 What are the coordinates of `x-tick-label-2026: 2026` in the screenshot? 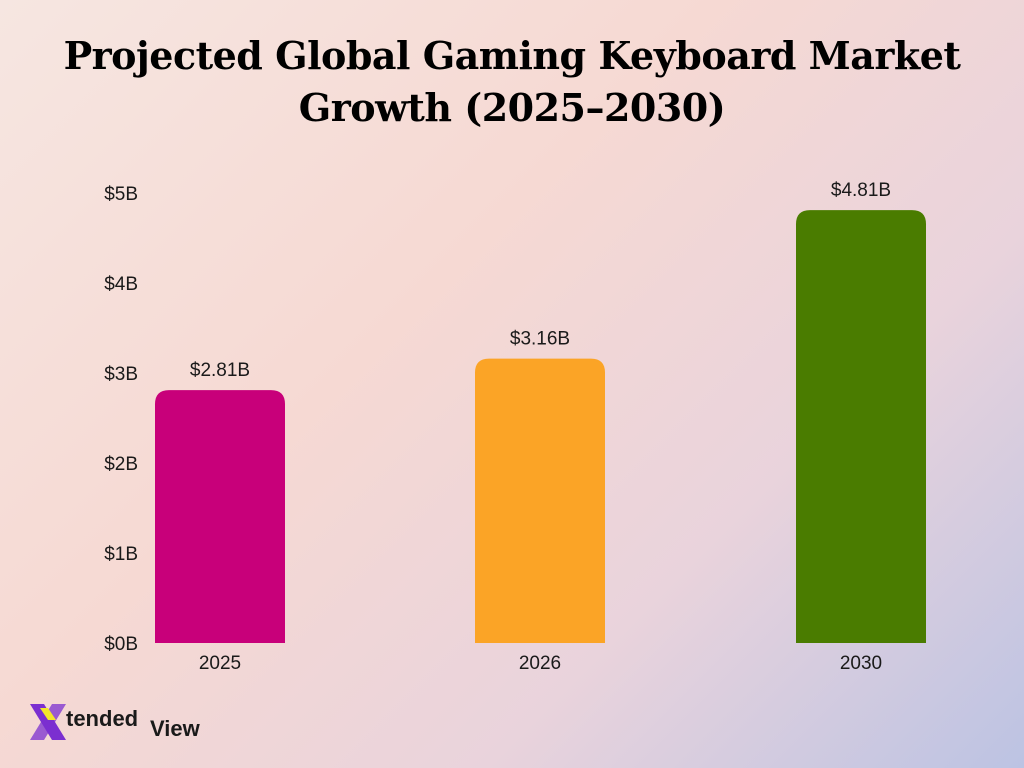 It's located at (540, 663).